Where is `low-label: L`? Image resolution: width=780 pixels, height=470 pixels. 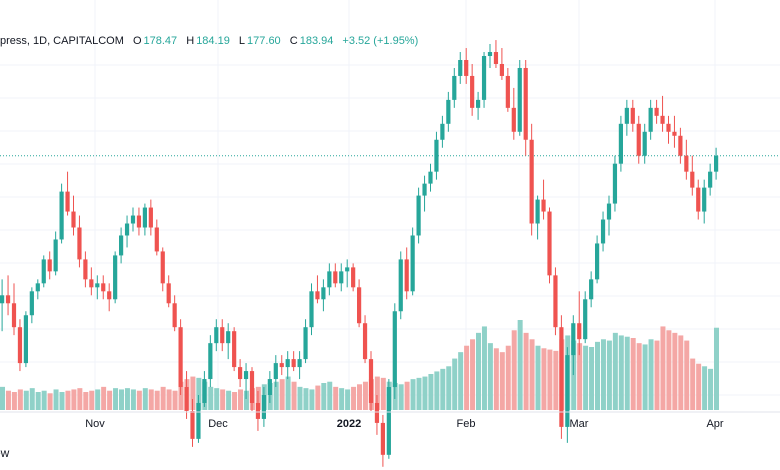
low-label: L is located at coordinates (242, 41).